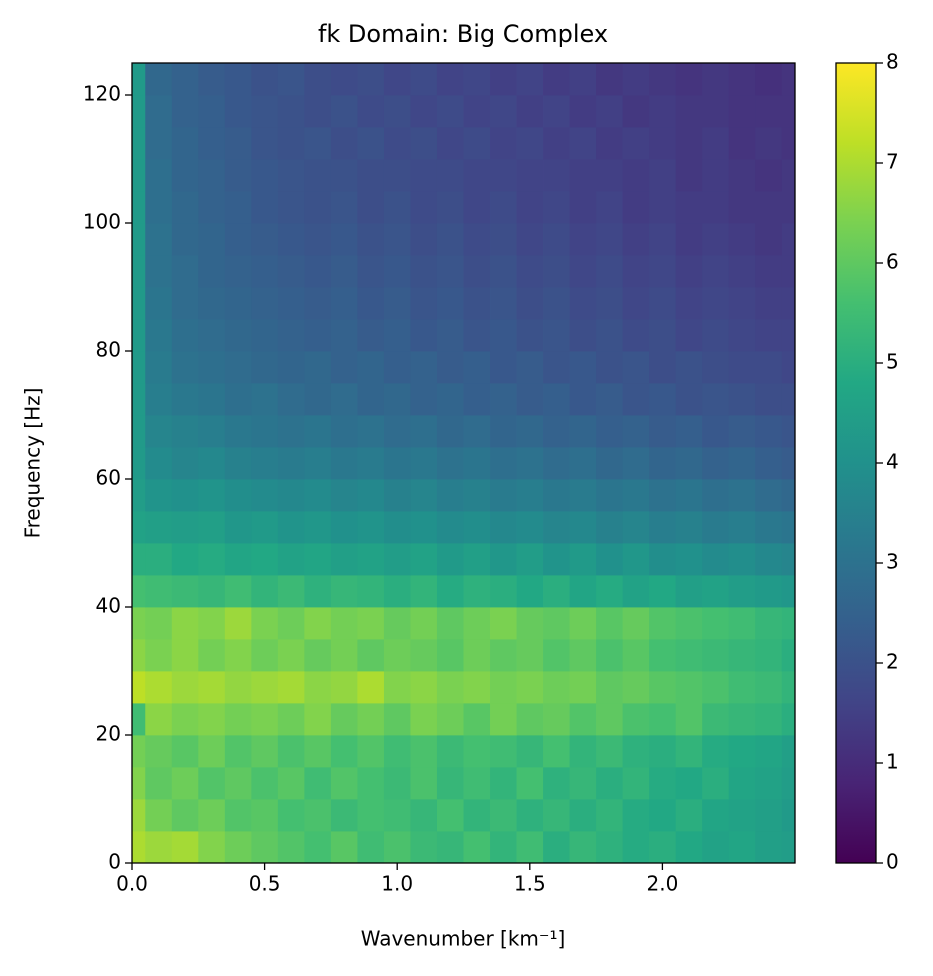 The width and height of the screenshot is (933, 976). What do you see at coordinates (463, 34) in the screenshot?
I see `chart-title: fk Domain: Big Complex` at bounding box center [463, 34].